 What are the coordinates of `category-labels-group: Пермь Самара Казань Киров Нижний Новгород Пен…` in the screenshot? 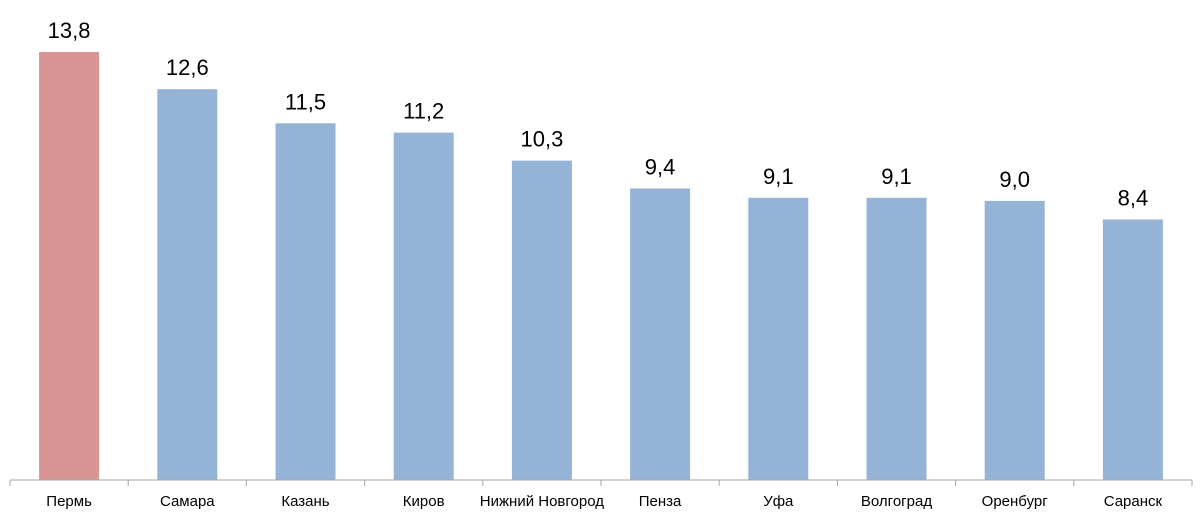 It's located at (604, 501).